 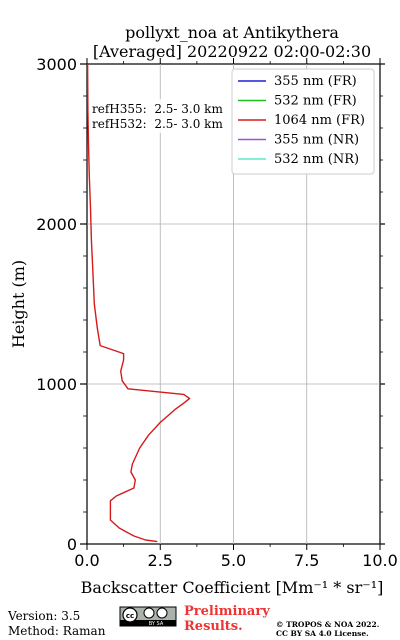 What do you see at coordinates (56, 384) in the screenshot?
I see `y-tick-label: 1000` at bounding box center [56, 384].